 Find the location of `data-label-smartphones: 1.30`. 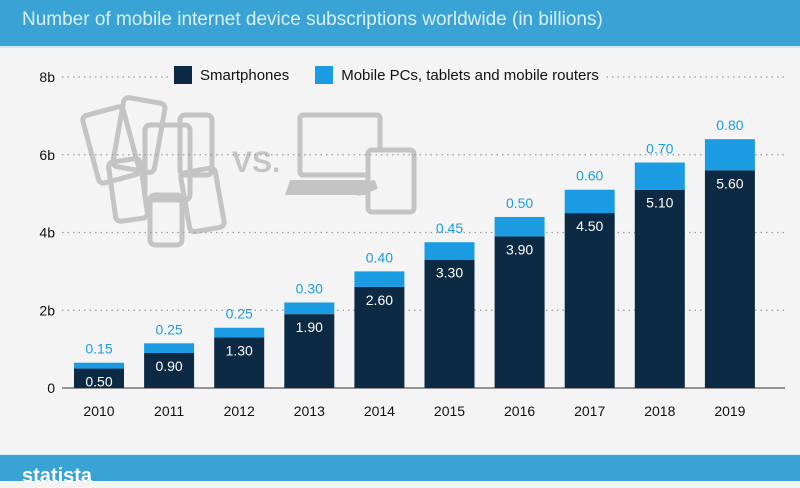

data-label-smartphones: 1.30 is located at coordinates (239, 350).